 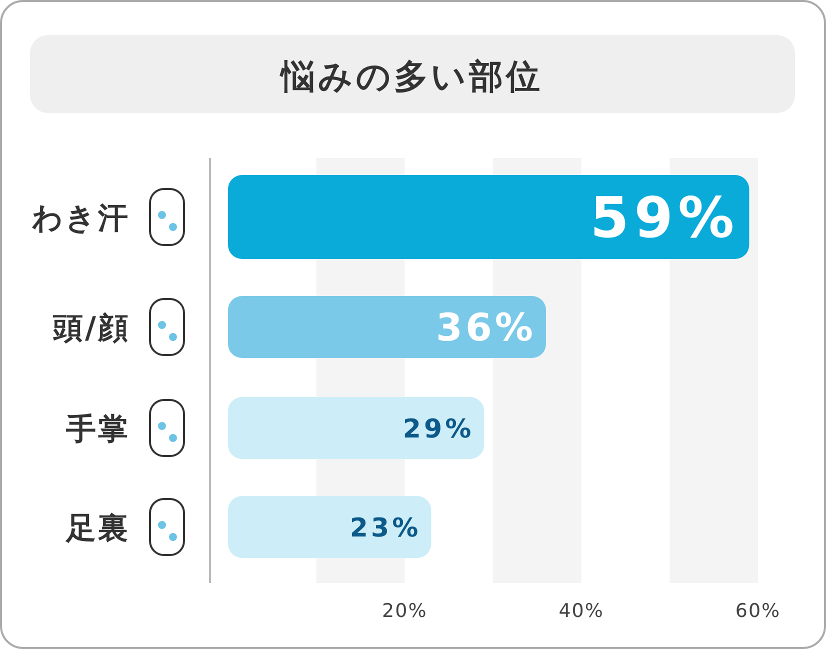 What do you see at coordinates (91, 328) in the screenshot?
I see `y-tick-label: 頭/顔` at bounding box center [91, 328].